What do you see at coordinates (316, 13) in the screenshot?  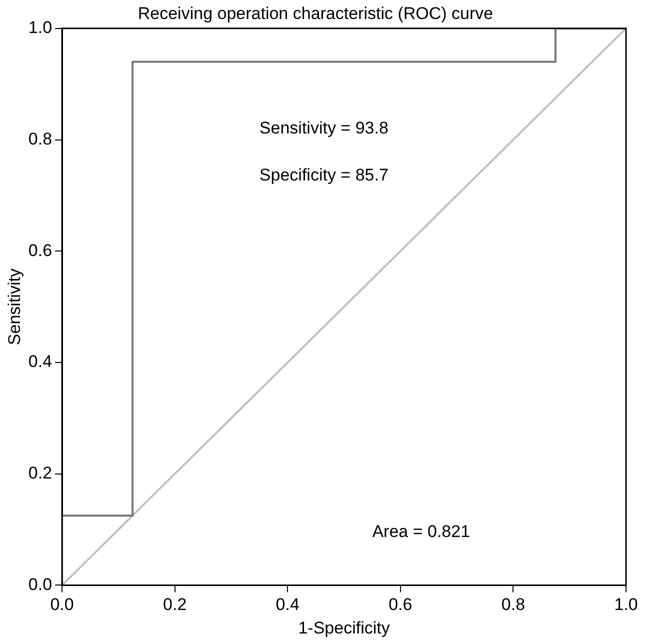 I see `chart-title: Receiving operation characteristic (ROC) curve` at bounding box center [316, 13].